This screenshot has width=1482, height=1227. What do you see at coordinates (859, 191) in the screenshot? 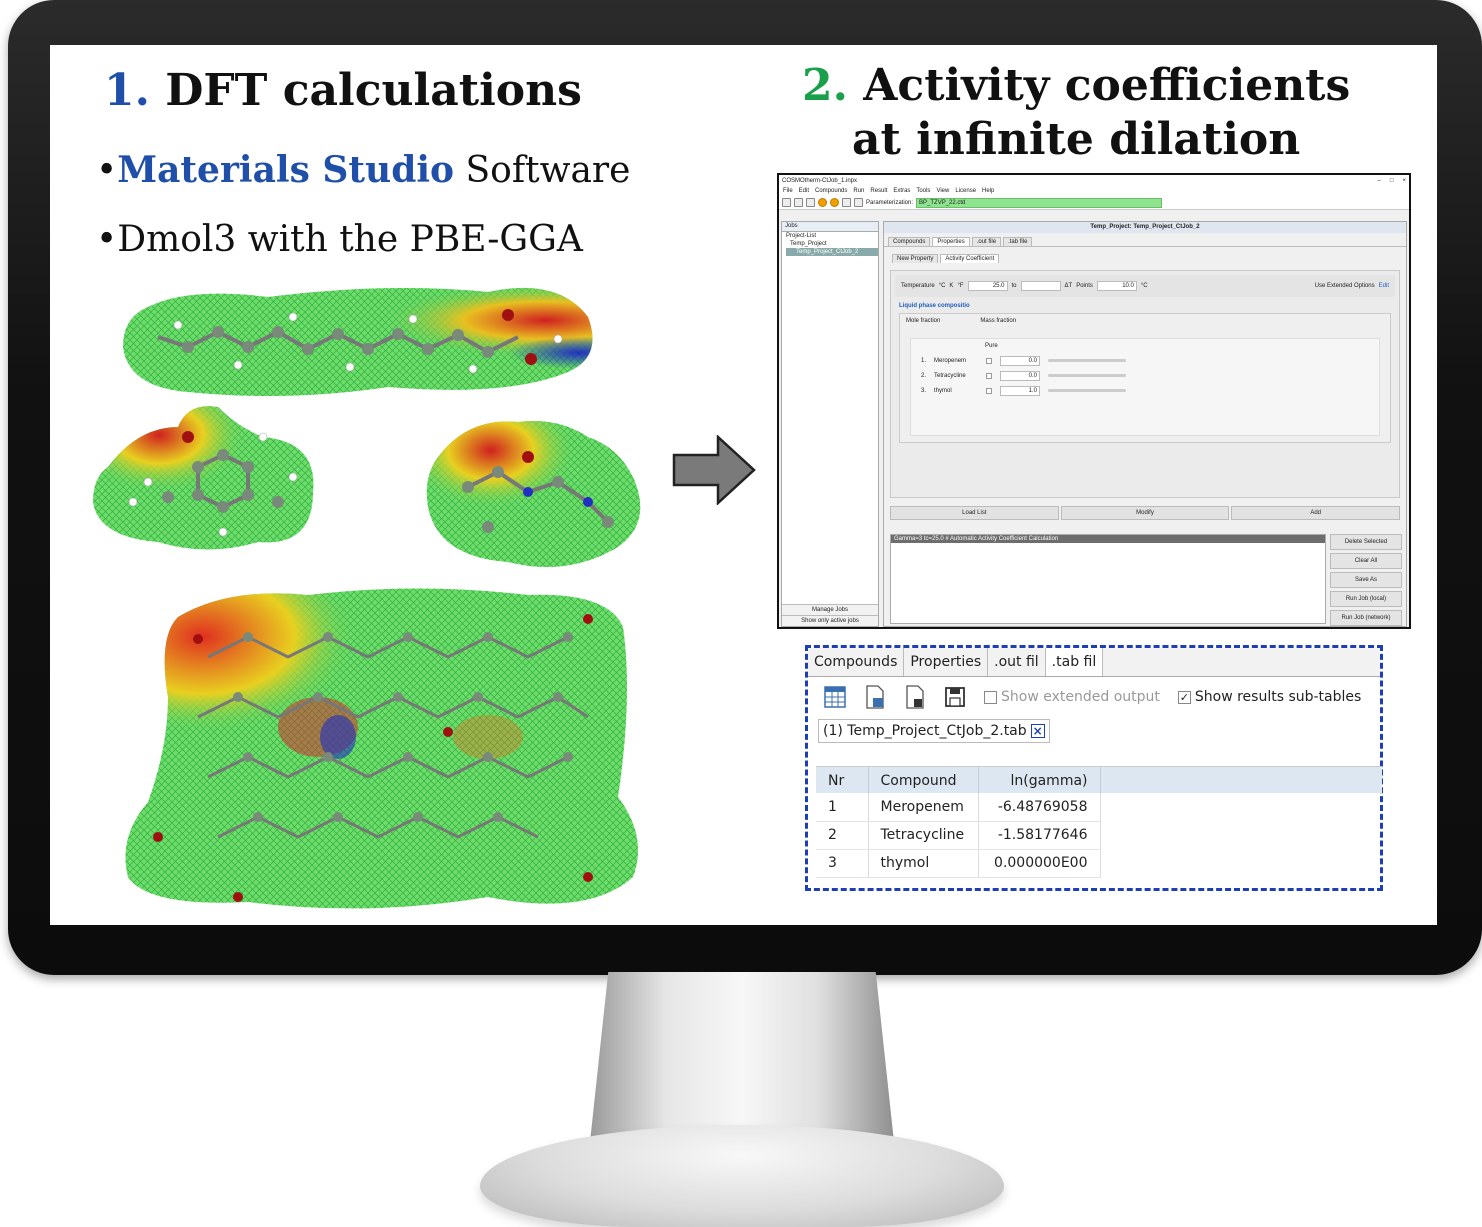
I see `menu-run: Run` at bounding box center [859, 191].